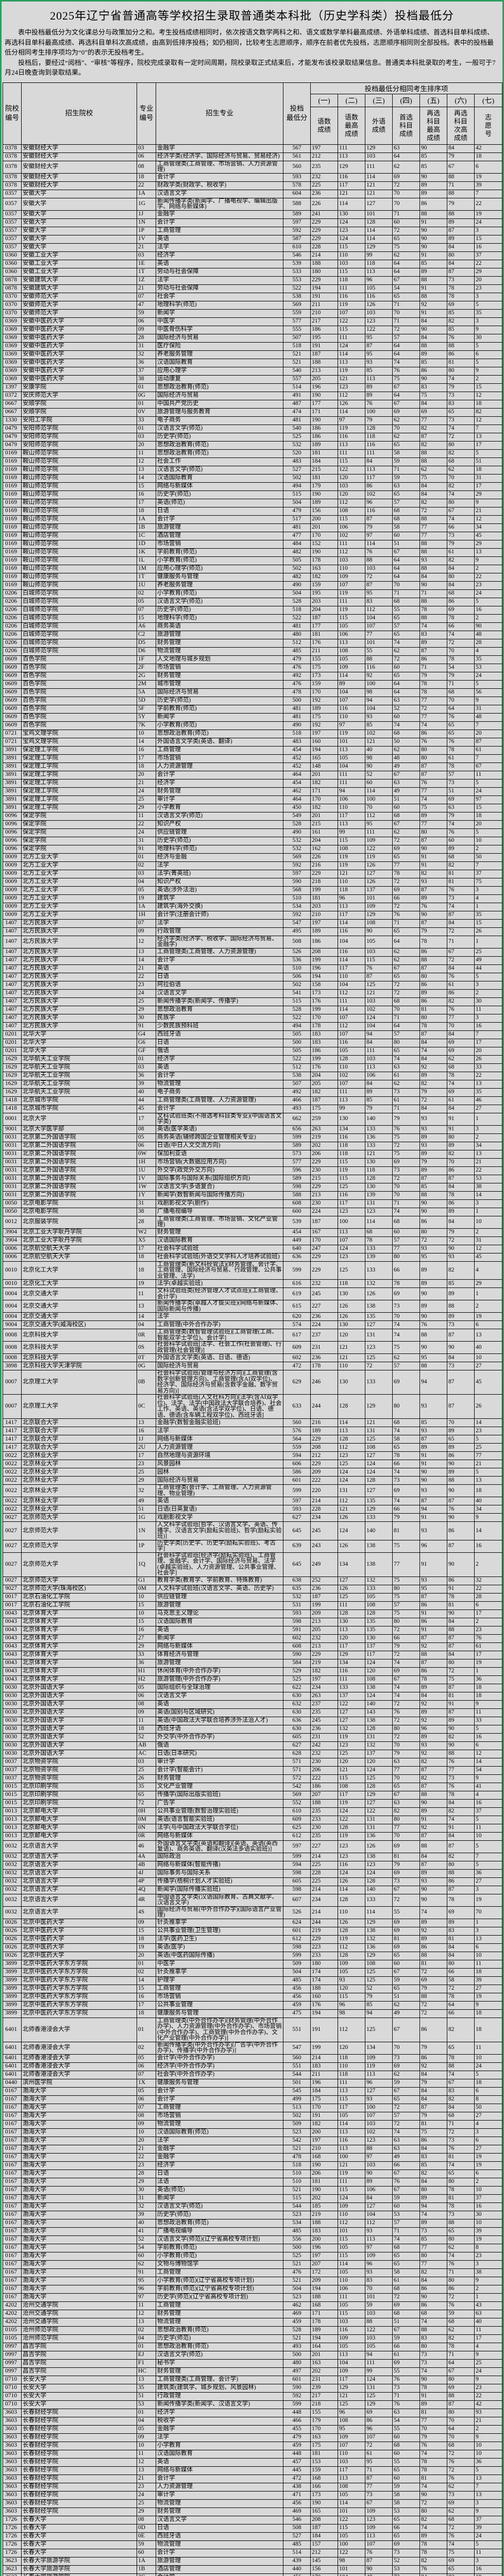 Image resolution: width=504 pixels, height=2576 pixels. What do you see at coordinates (324, 2511) in the screenshot?
I see `cell-tiebreak-1: 165` at bounding box center [324, 2511].